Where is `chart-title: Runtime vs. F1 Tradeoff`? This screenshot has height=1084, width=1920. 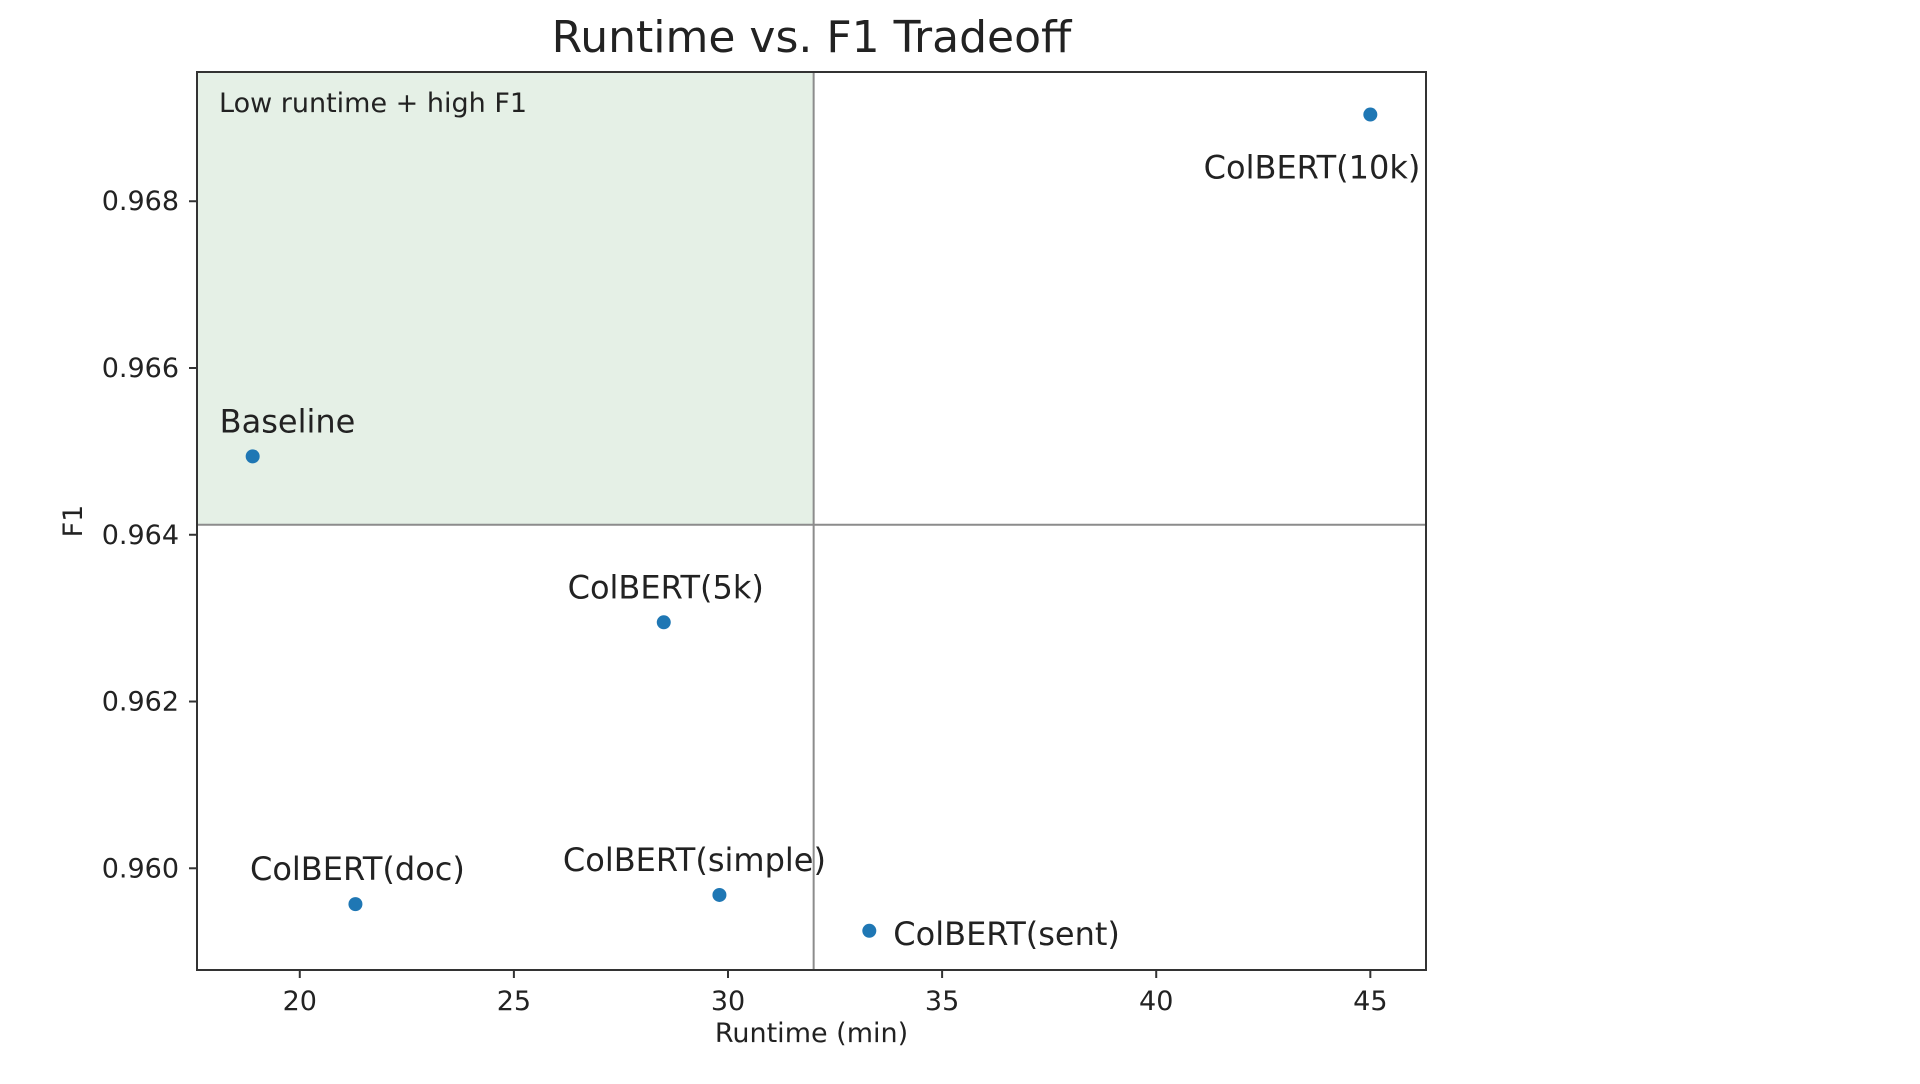
chart-title: Runtime vs. F1 Tradeoff is located at coordinates (812, 37).